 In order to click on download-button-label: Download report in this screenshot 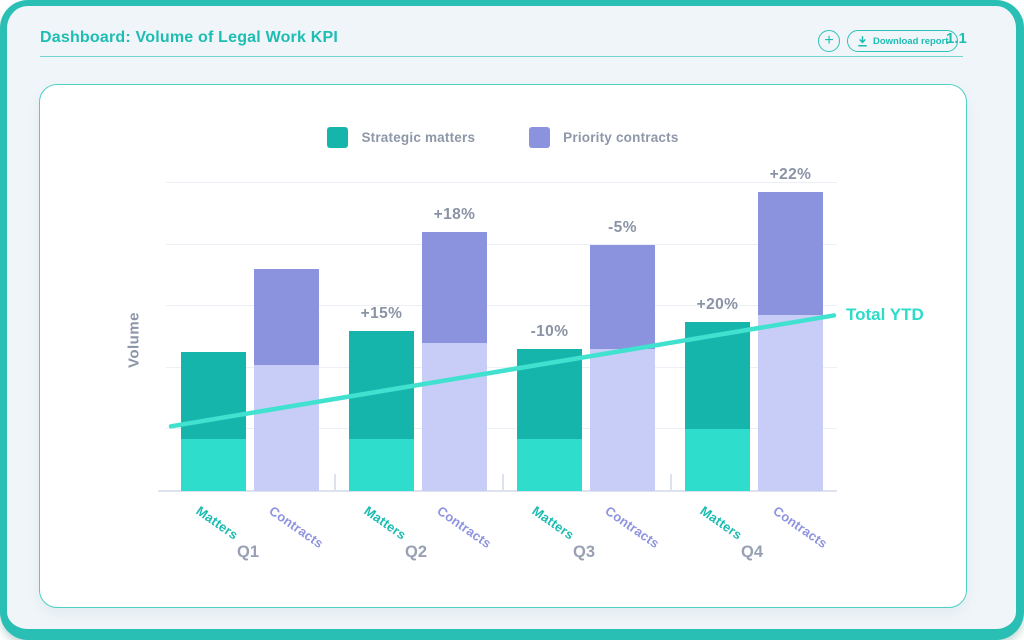, I will do `click(911, 41)`.